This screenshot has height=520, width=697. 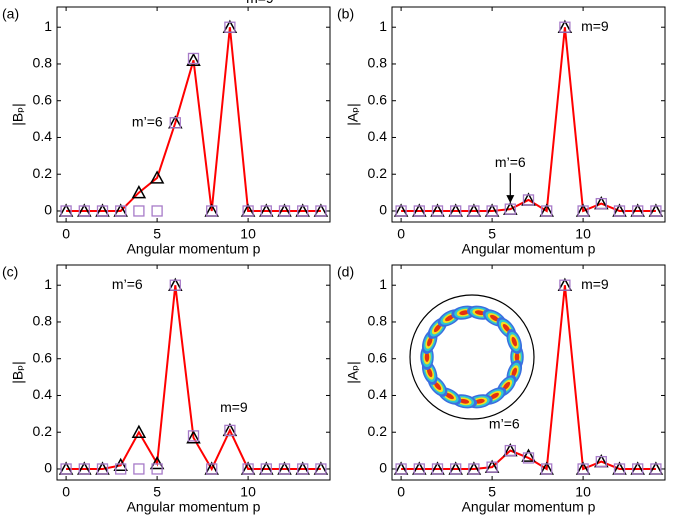 What do you see at coordinates (10, 14) in the screenshot?
I see `panel-label: (a)` at bounding box center [10, 14].